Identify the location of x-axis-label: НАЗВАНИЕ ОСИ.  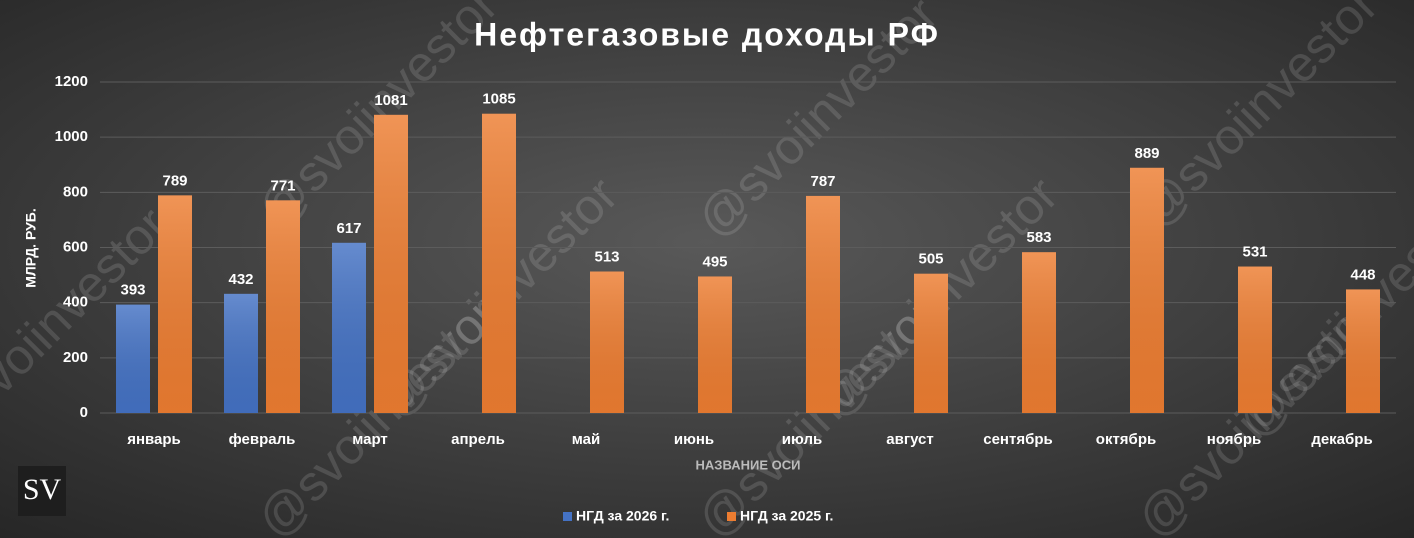
(748, 464).